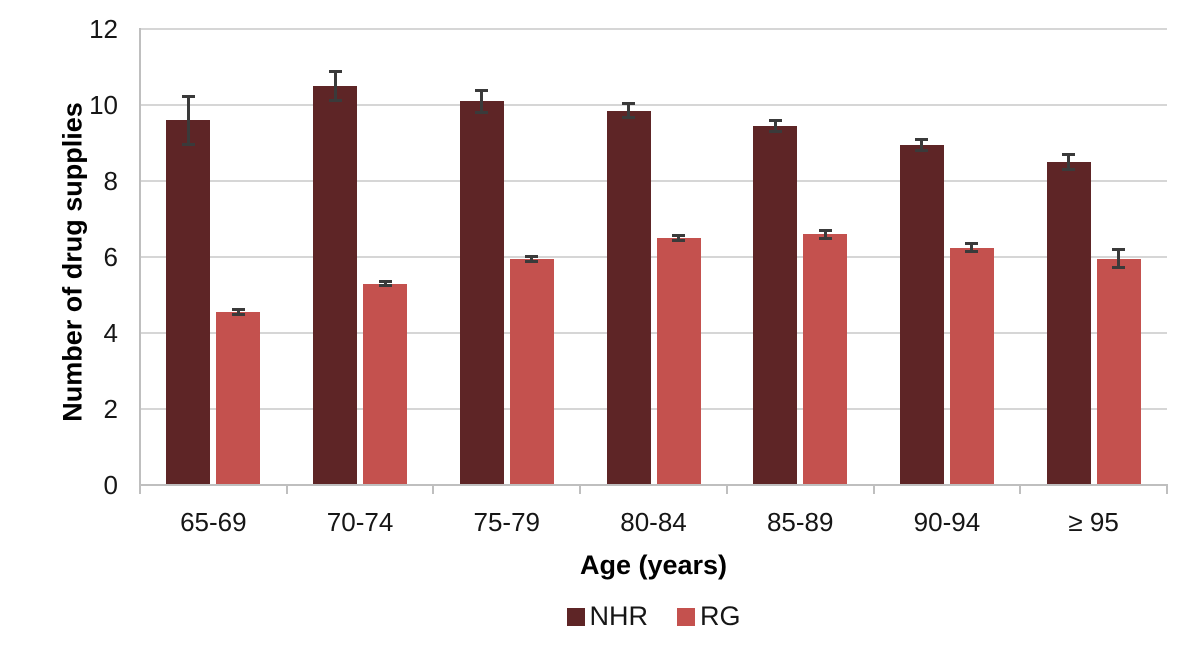  I want to click on y-tick-label-2: 2, so click(110, 409).